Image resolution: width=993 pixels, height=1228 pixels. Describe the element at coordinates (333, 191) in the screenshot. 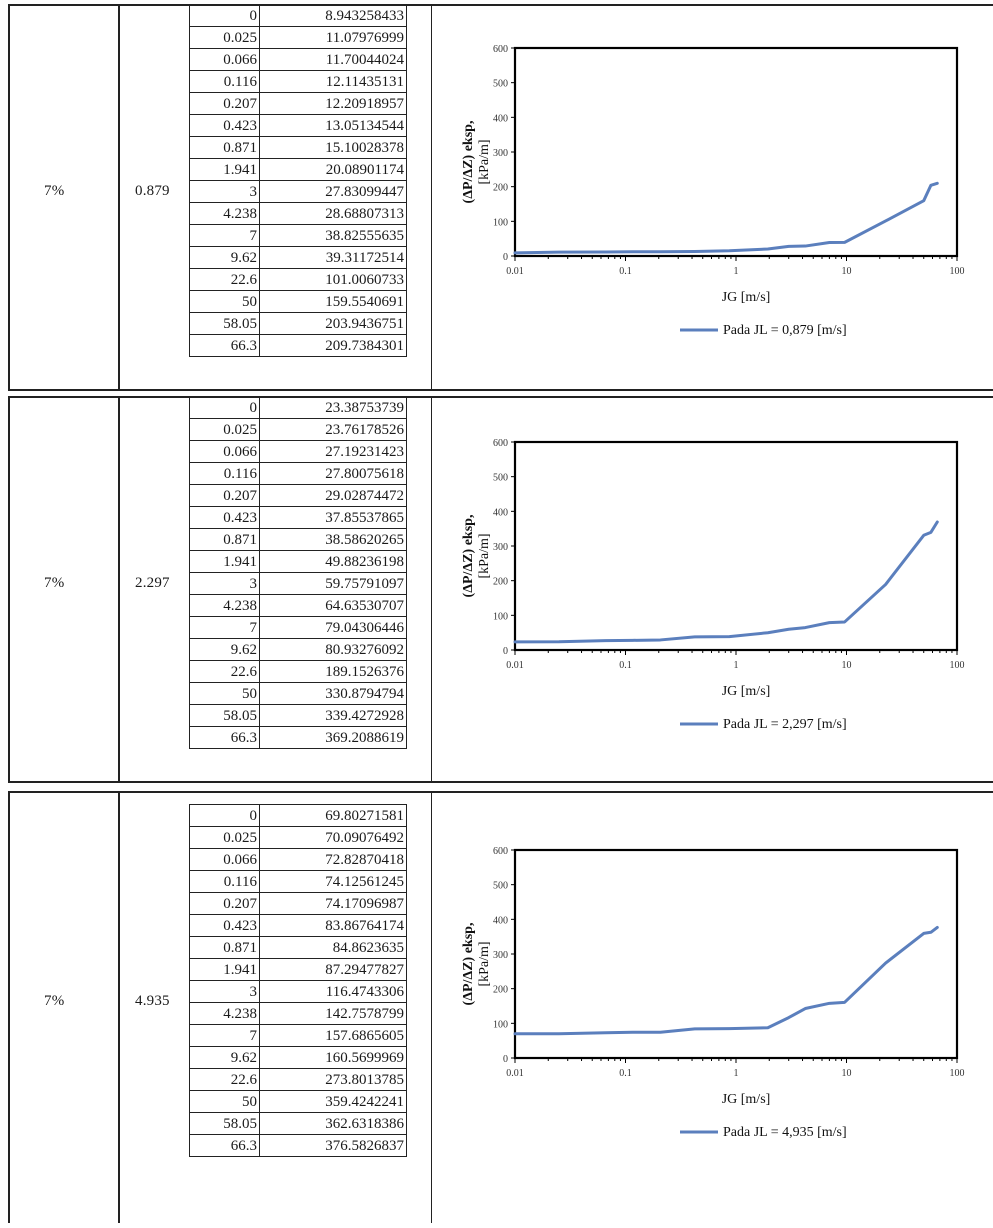

I see `pressure-drop-cell: 27.83099447` at that location.